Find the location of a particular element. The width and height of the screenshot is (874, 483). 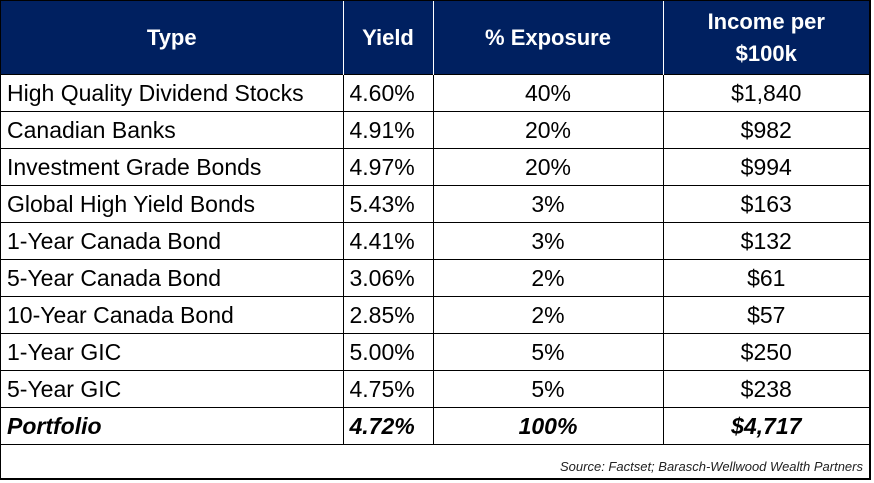

table-row: Canadian Banks 4.91% 20% $982 is located at coordinates (435, 130).